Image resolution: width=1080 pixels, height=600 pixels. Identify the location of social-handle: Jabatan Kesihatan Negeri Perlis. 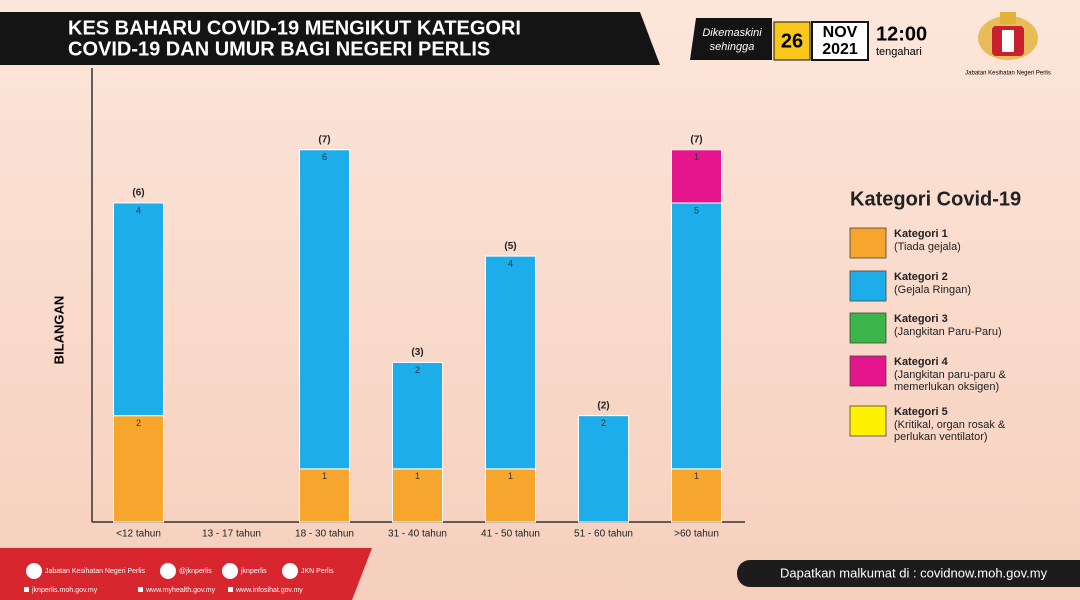
(95, 571).